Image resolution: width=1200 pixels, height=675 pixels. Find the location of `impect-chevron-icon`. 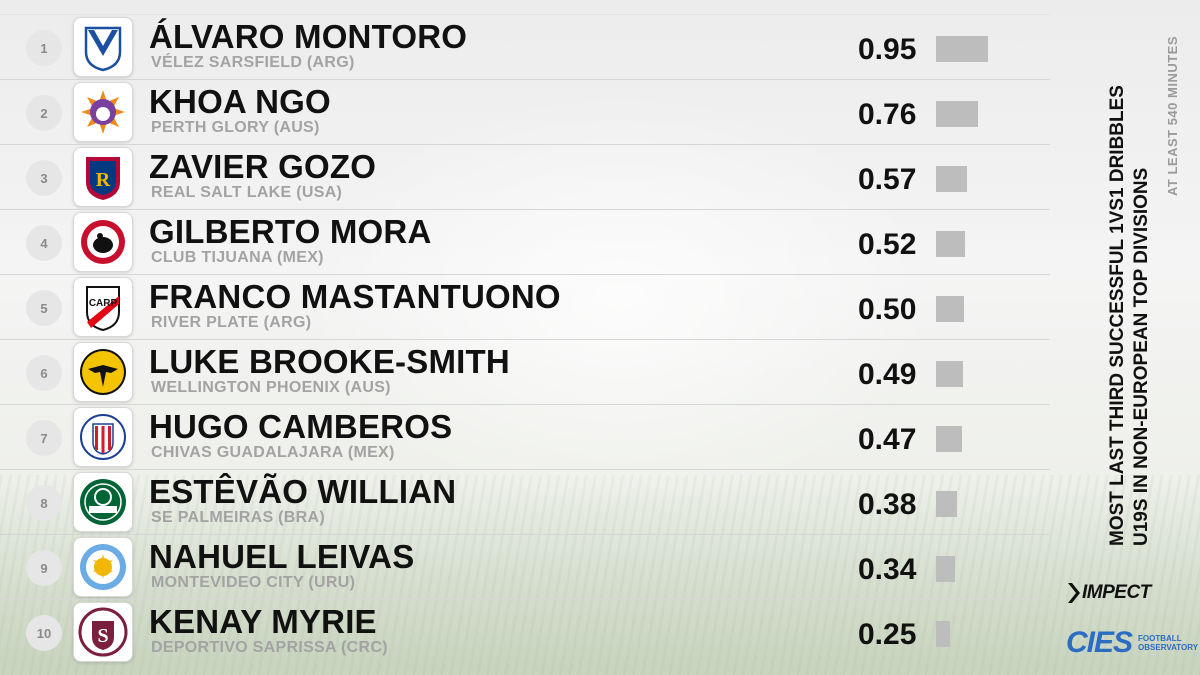

impect-chevron-icon is located at coordinates (1074, 593).